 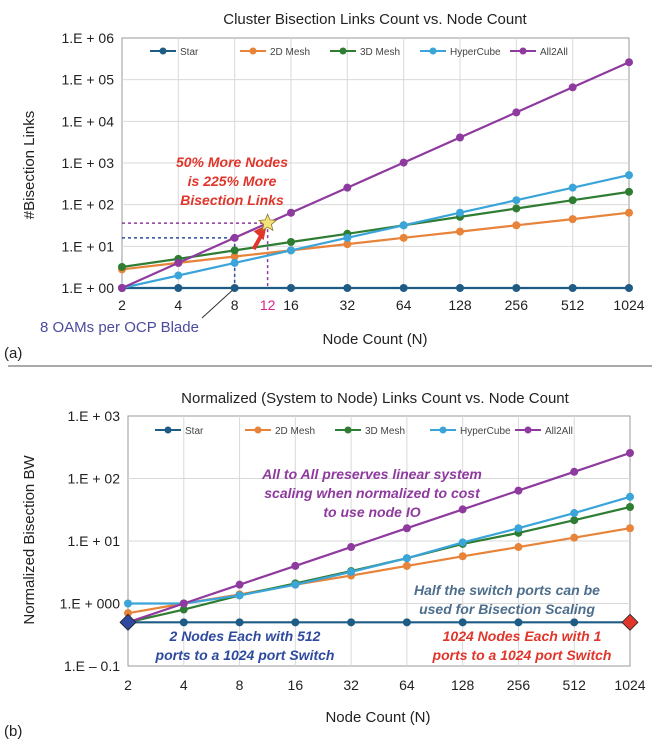 What do you see at coordinates (168, 430) in the screenshot?
I see `legend-marker-star` at bounding box center [168, 430].